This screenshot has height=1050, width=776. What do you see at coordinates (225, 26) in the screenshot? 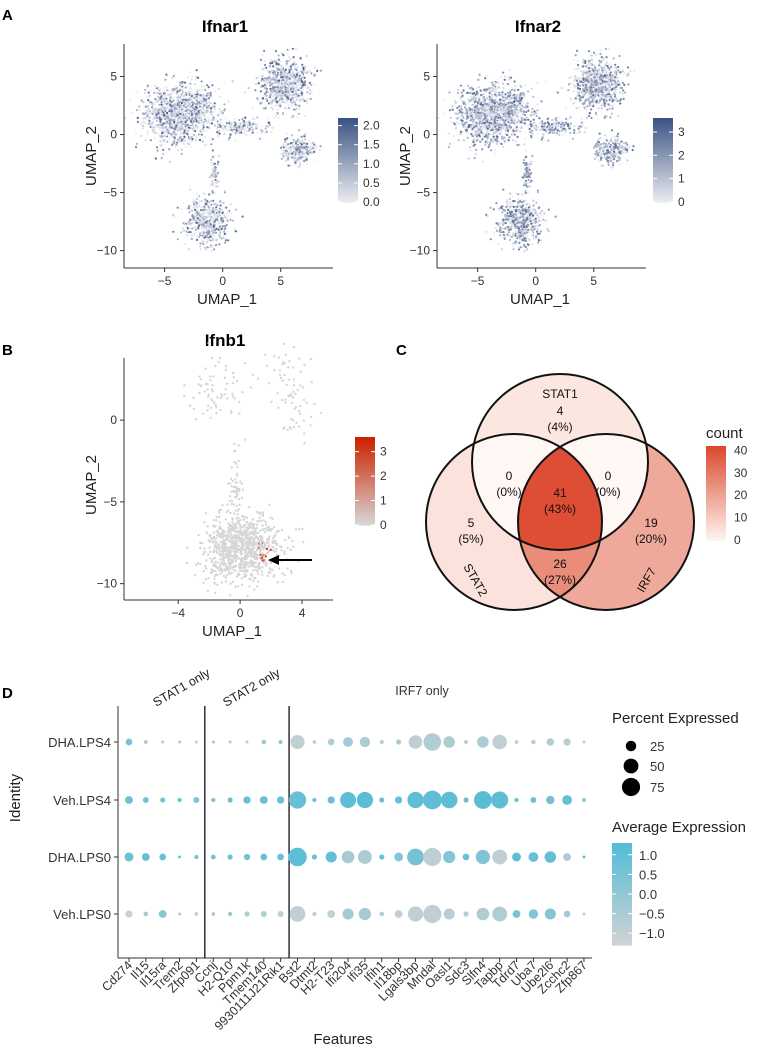
I see `plot-title-ifnar1: Ifnar1` at bounding box center [225, 26].